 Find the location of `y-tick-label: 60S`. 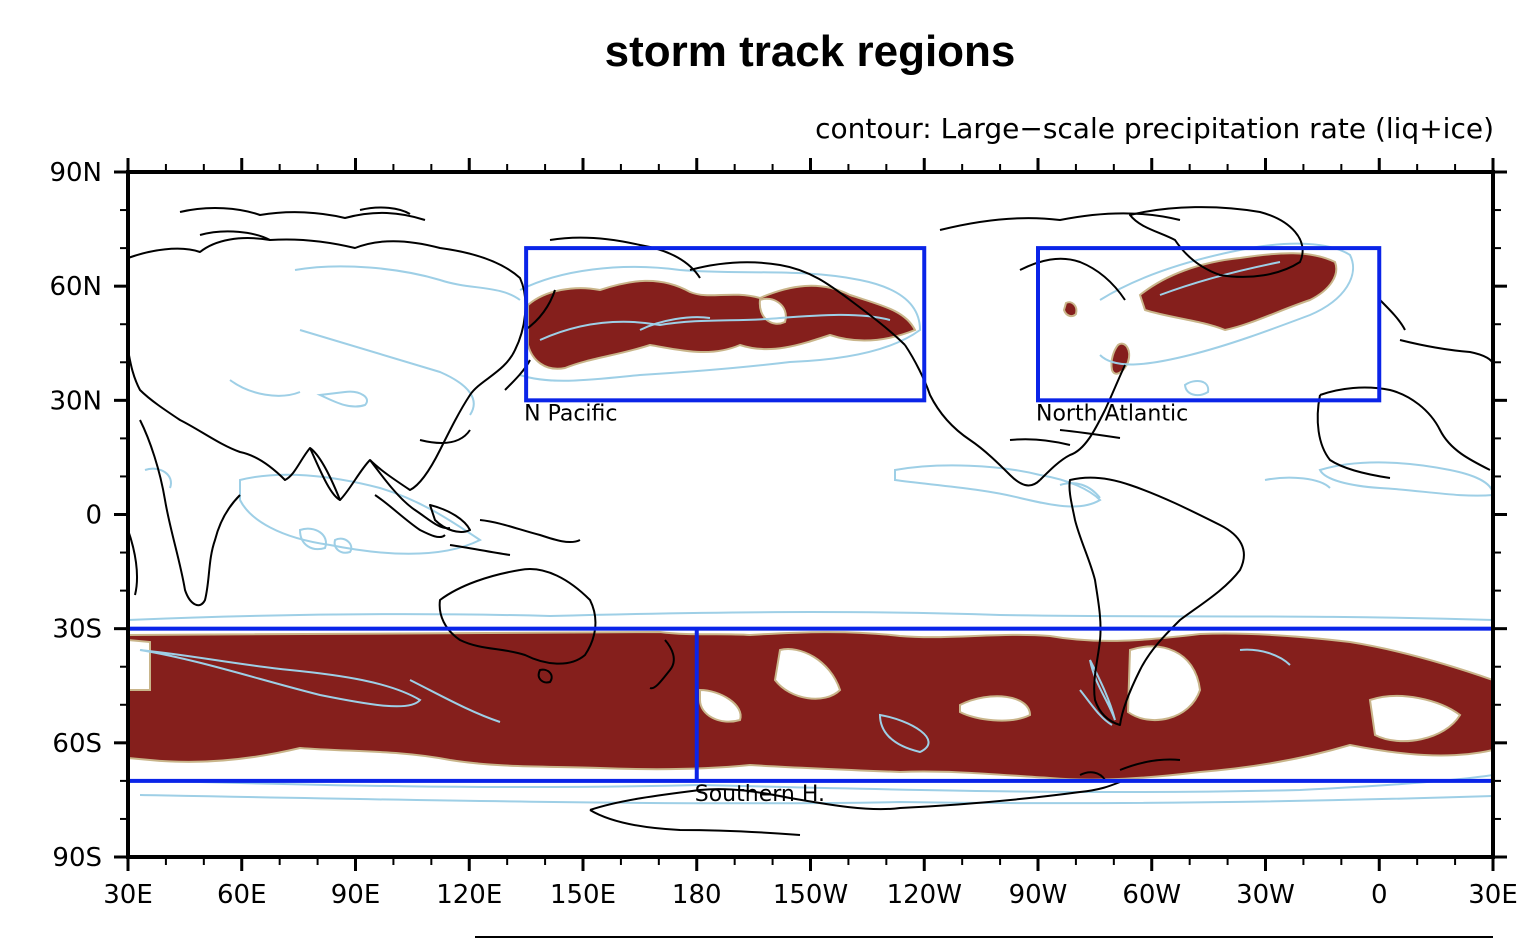

y-tick-label: 60S is located at coordinates (77, 744).